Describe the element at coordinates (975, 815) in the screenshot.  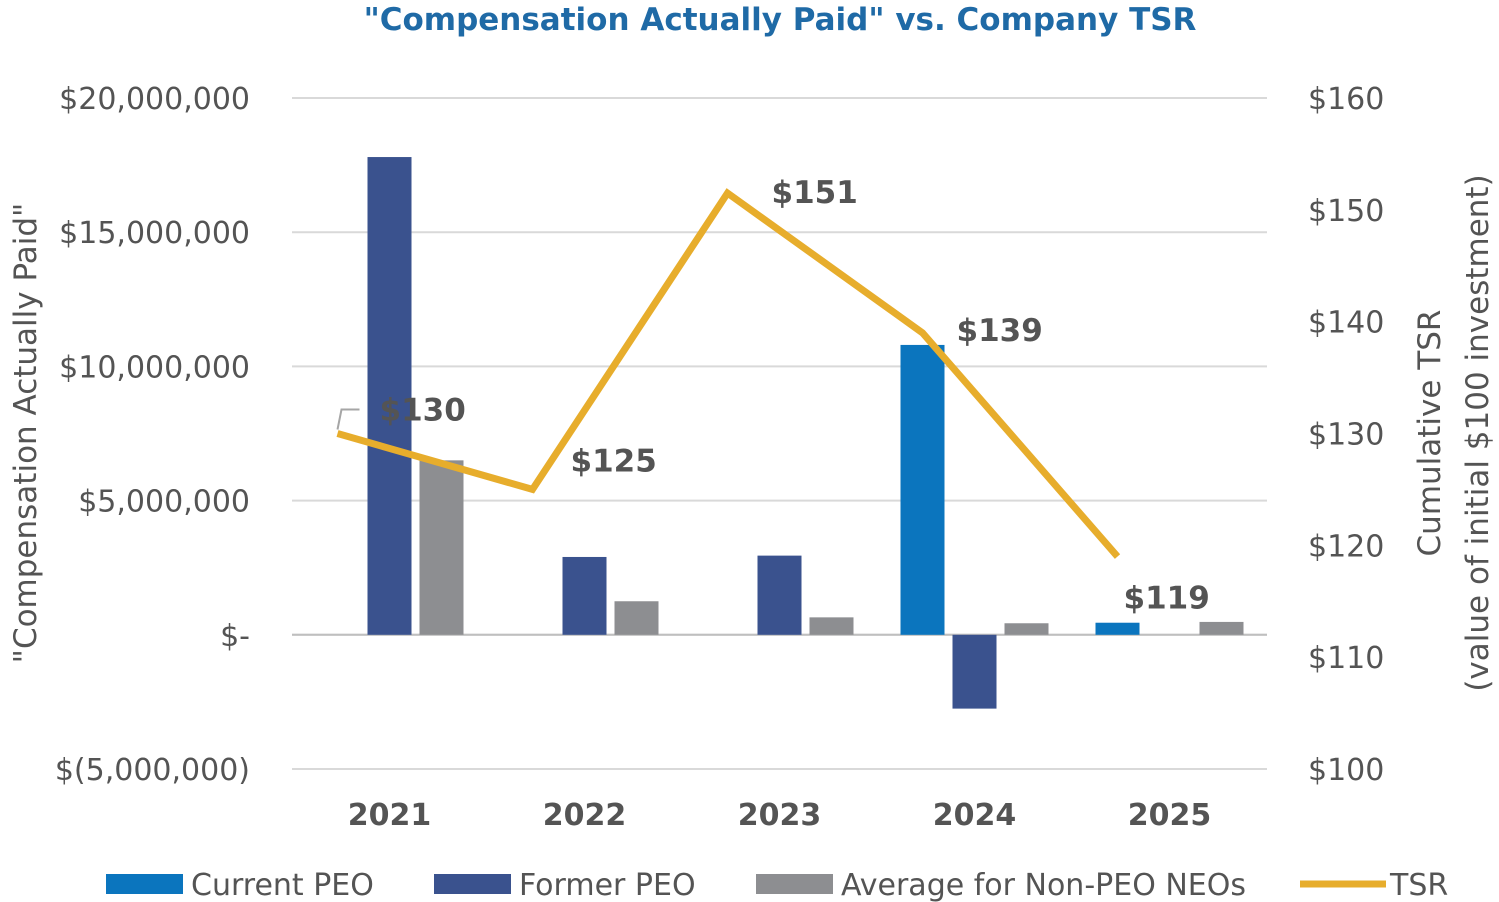
I see `category-label-2024: 2024` at that location.